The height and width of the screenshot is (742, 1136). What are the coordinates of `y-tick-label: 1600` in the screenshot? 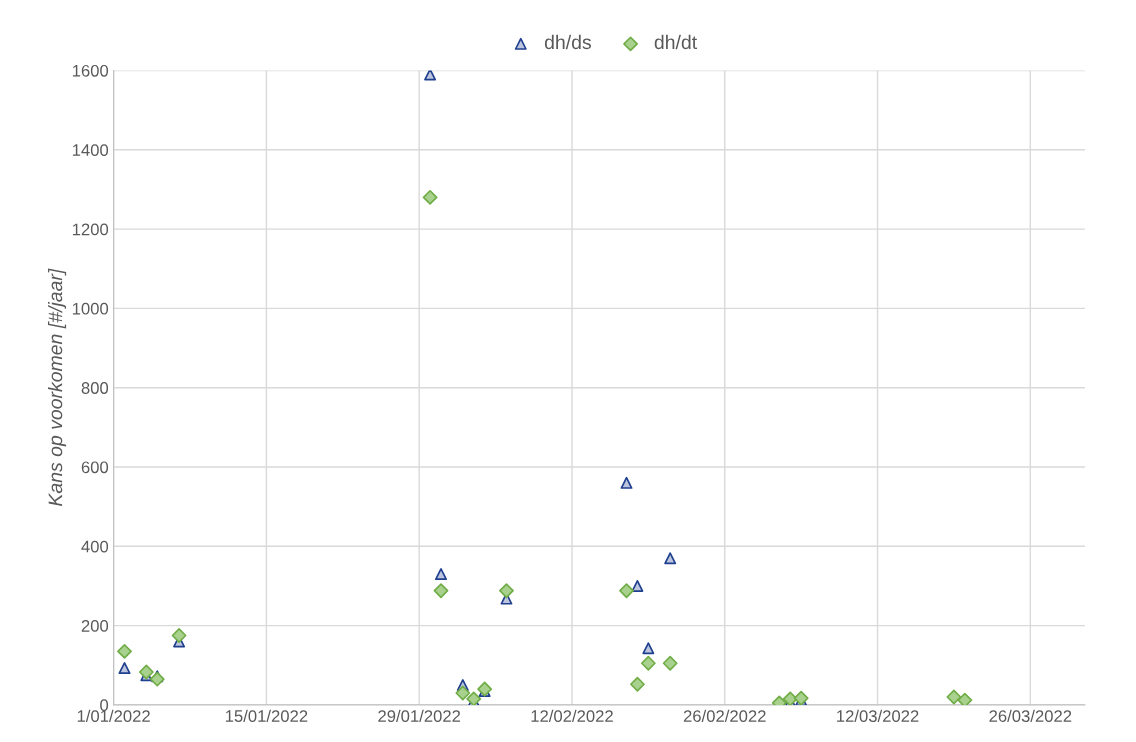 It's located at (90, 70).